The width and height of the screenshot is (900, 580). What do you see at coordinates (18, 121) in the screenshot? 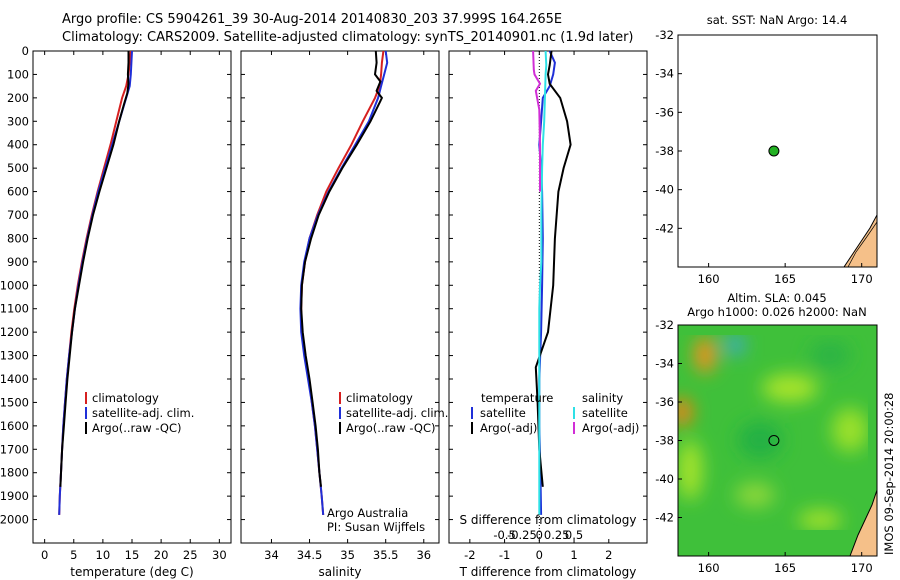
I see `depth-tick-label: 300` at bounding box center [18, 121].